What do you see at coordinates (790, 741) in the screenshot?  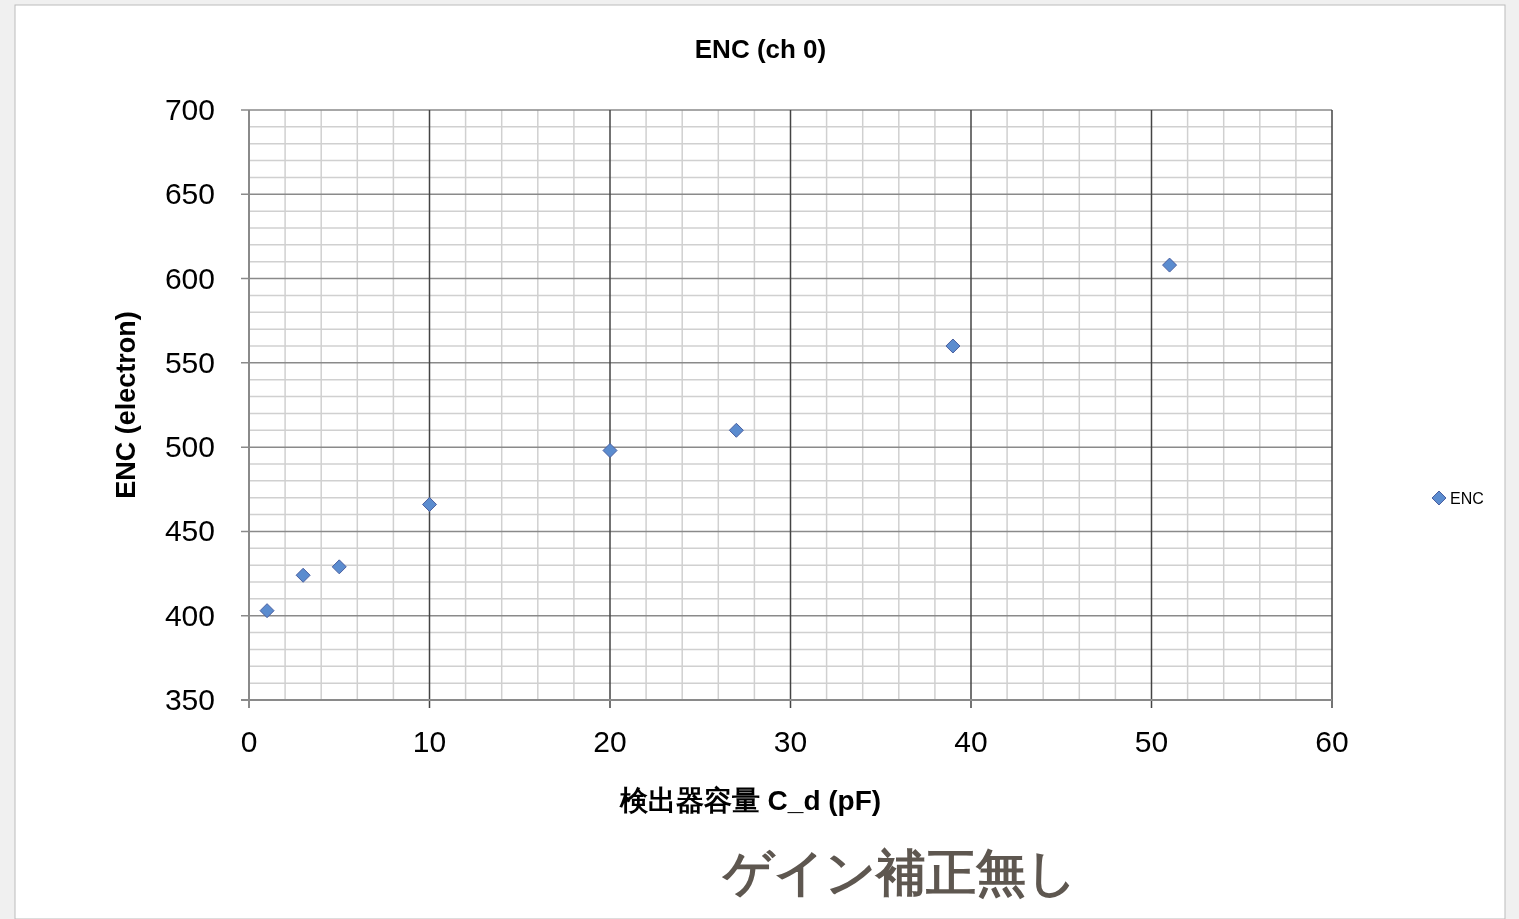 I see `x-tick-label: 30` at bounding box center [790, 741].